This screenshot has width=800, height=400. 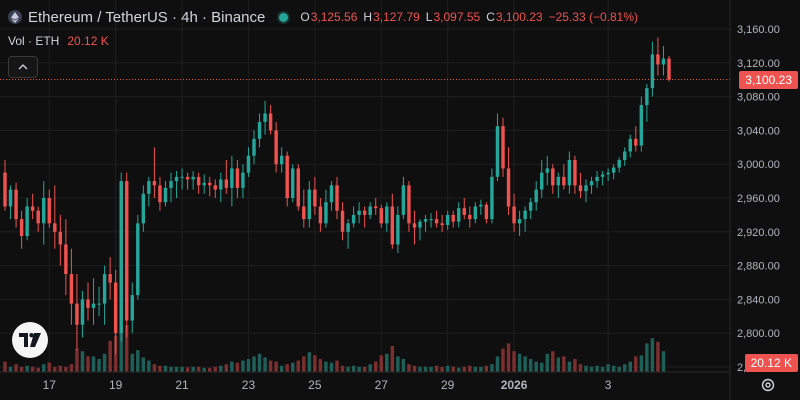 I want to click on high-value: 3,127.79, so click(x=396, y=17).